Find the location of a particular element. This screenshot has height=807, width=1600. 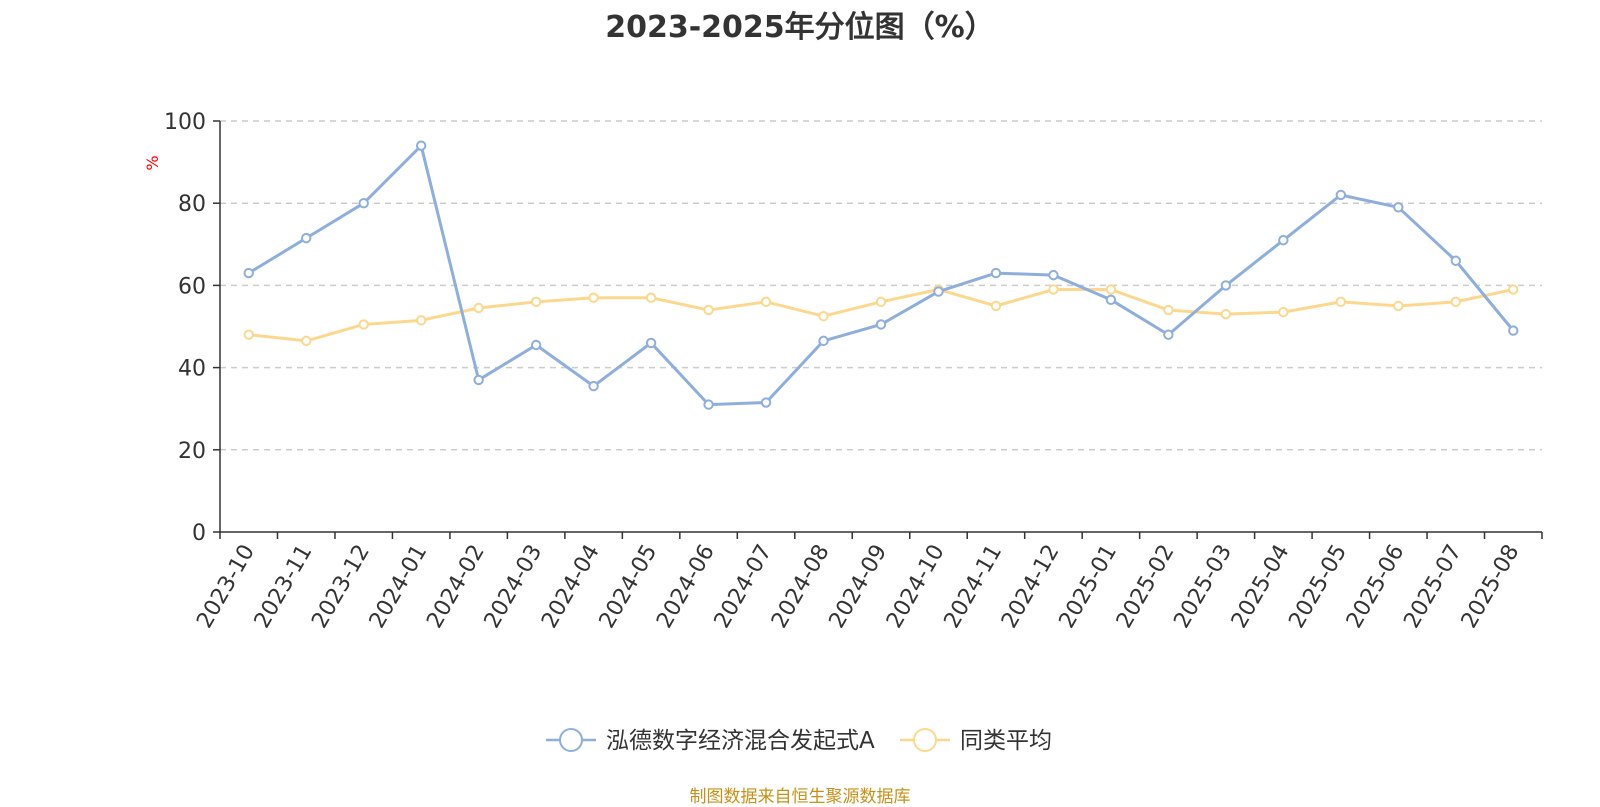

legend-item-1: 泓德数字经济混合发起式A is located at coordinates (710, 741).